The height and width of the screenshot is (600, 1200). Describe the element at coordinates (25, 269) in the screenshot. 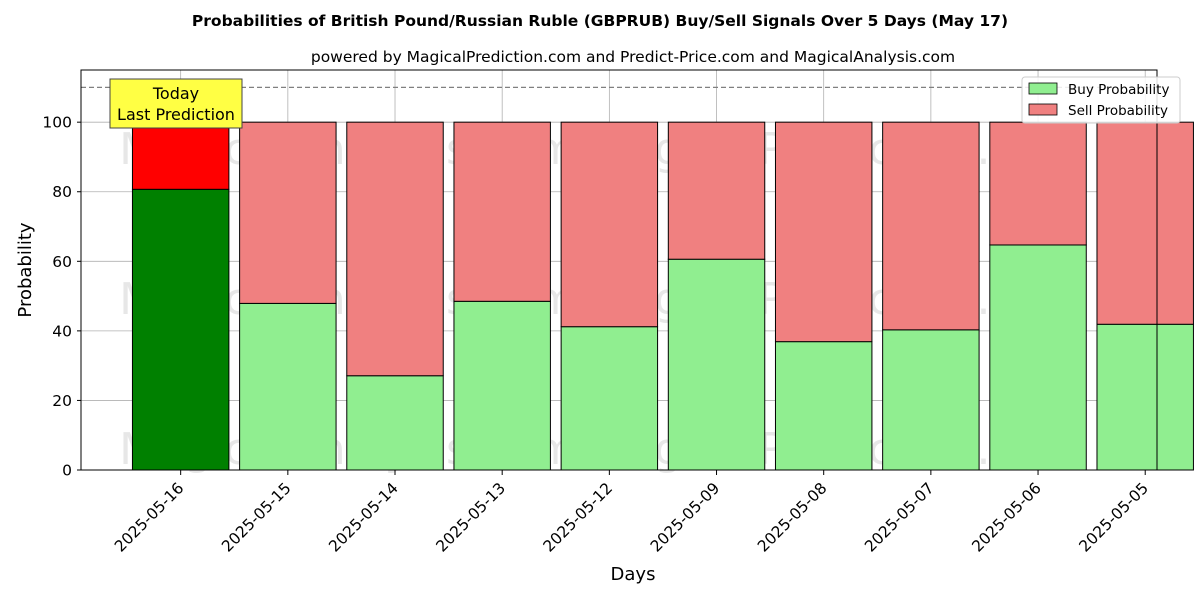

I see `y-axis-label: Probability` at that location.